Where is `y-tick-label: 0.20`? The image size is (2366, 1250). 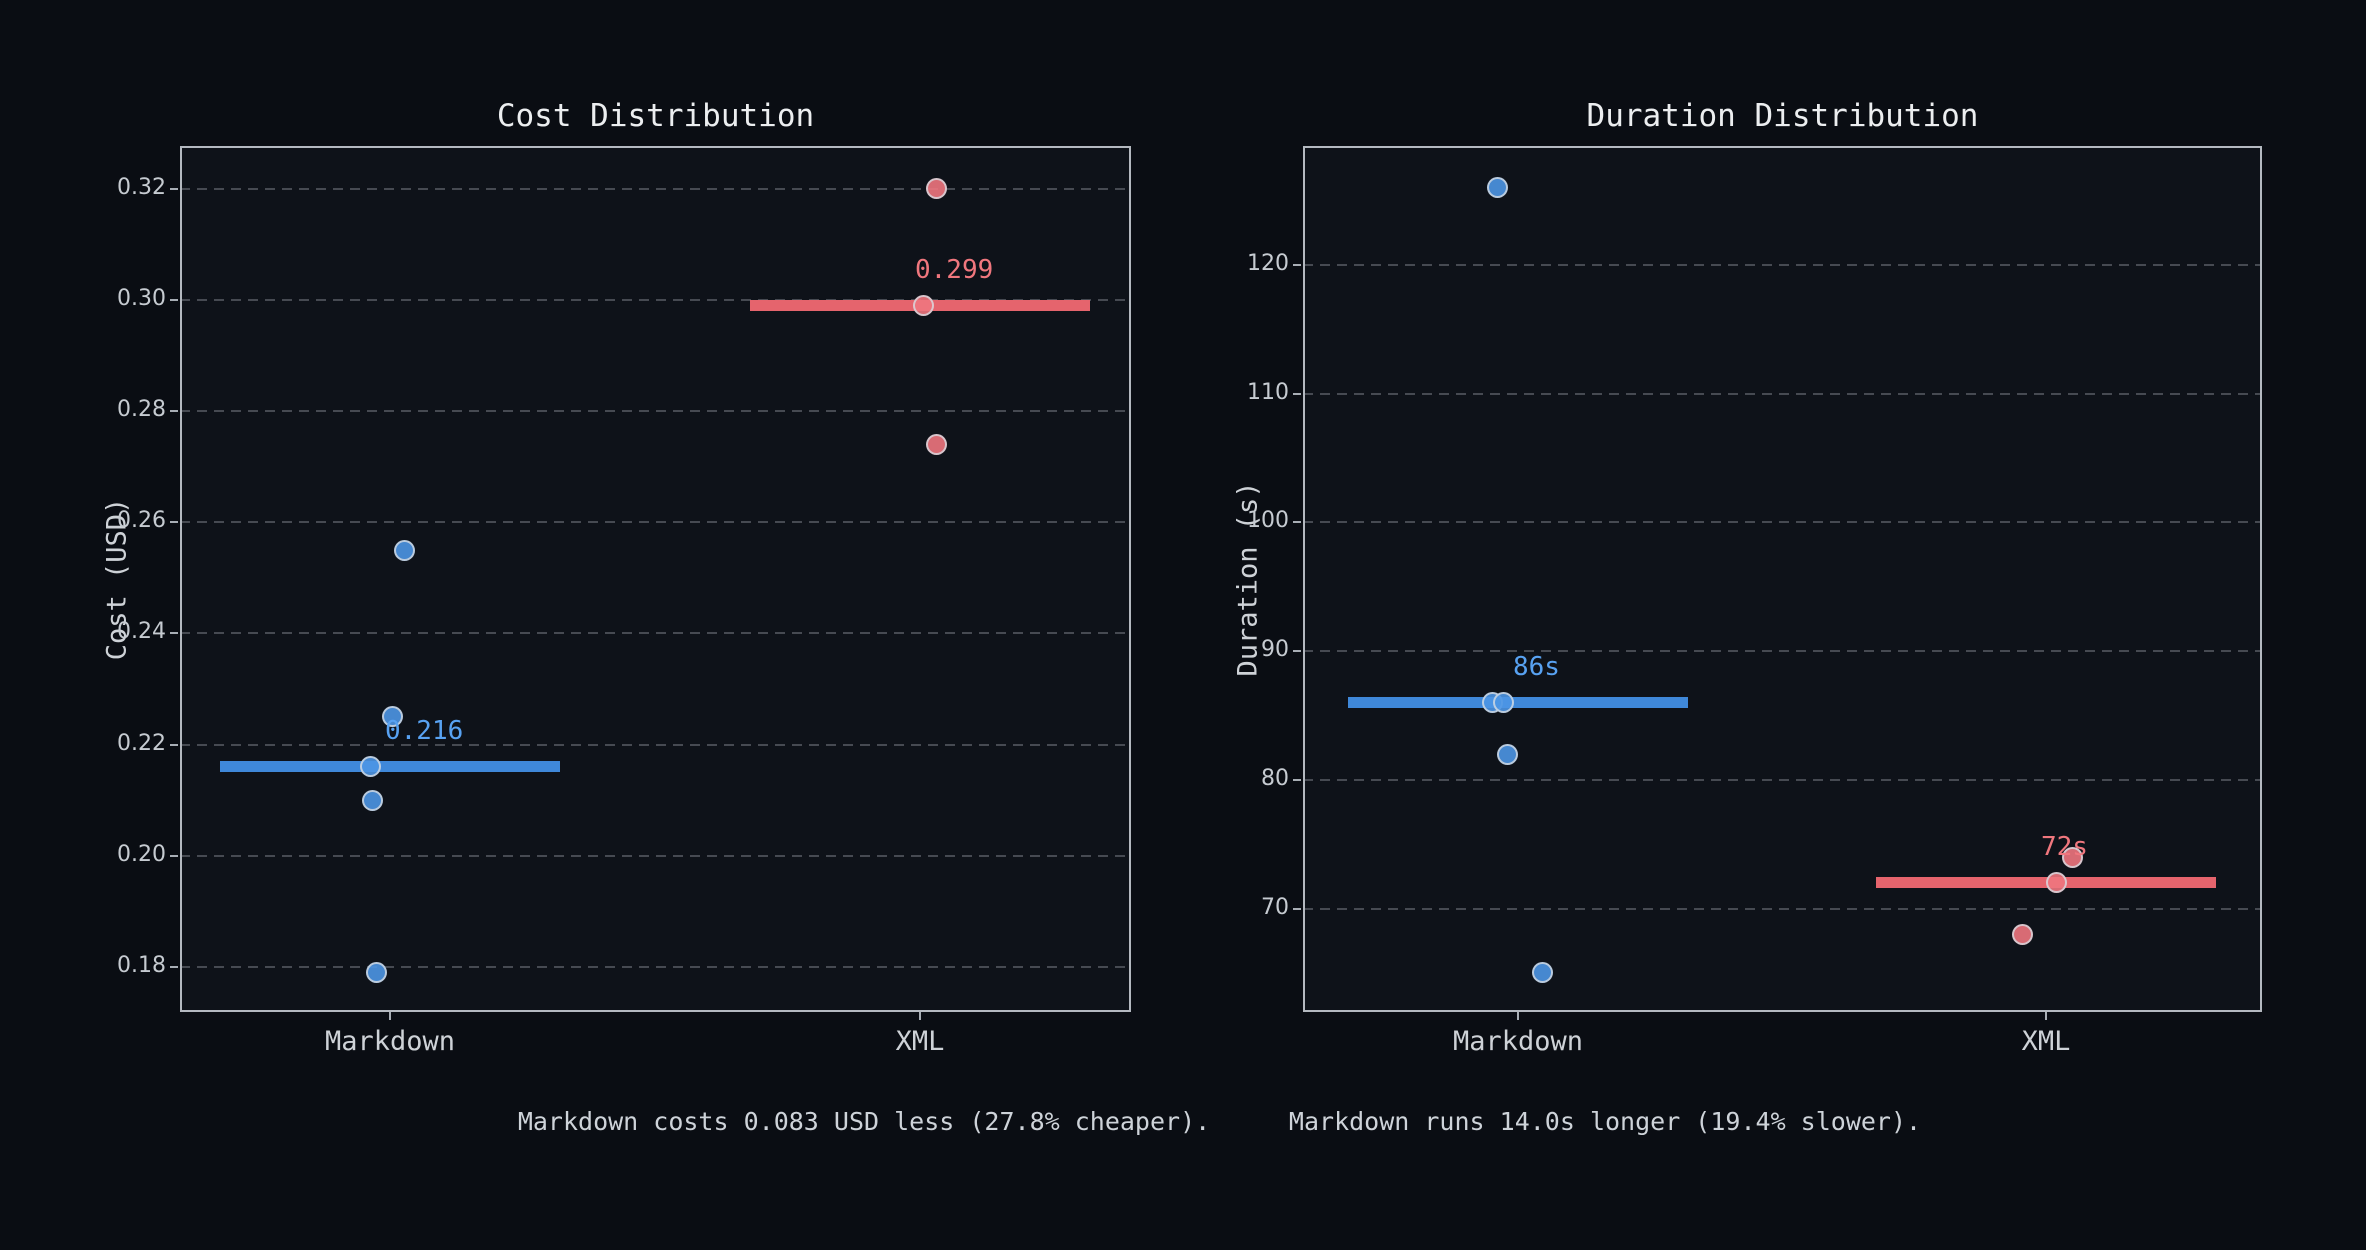 y-tick-label: 0.20 is located at coordinates (141, 854).